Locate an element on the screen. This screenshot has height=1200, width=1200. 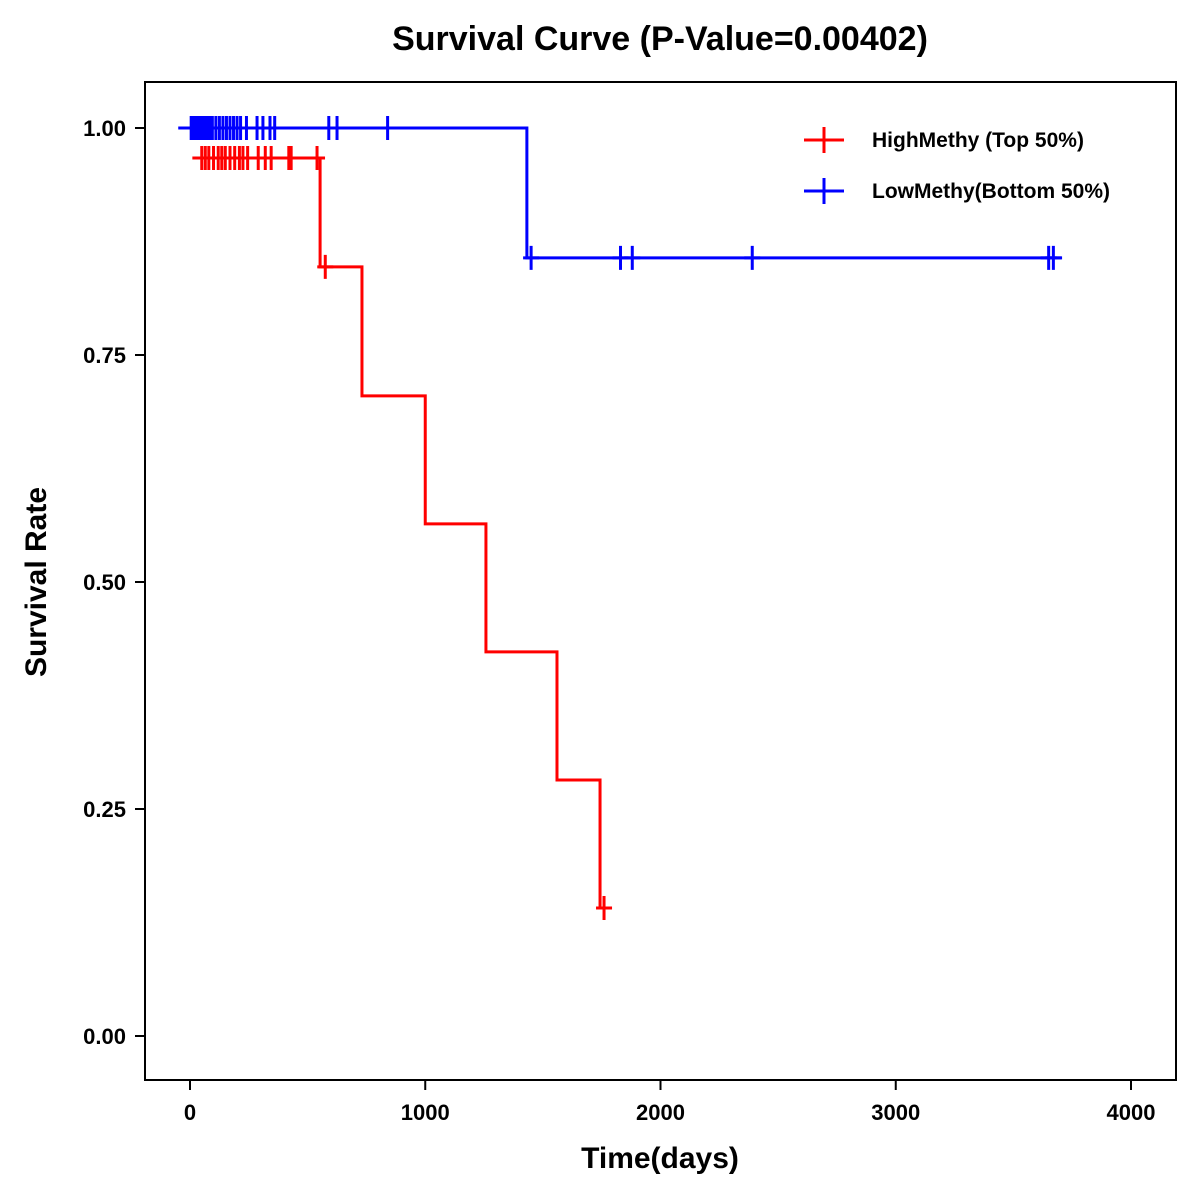
y-tick-label: 0.50 is located at coordinates (104, 582).